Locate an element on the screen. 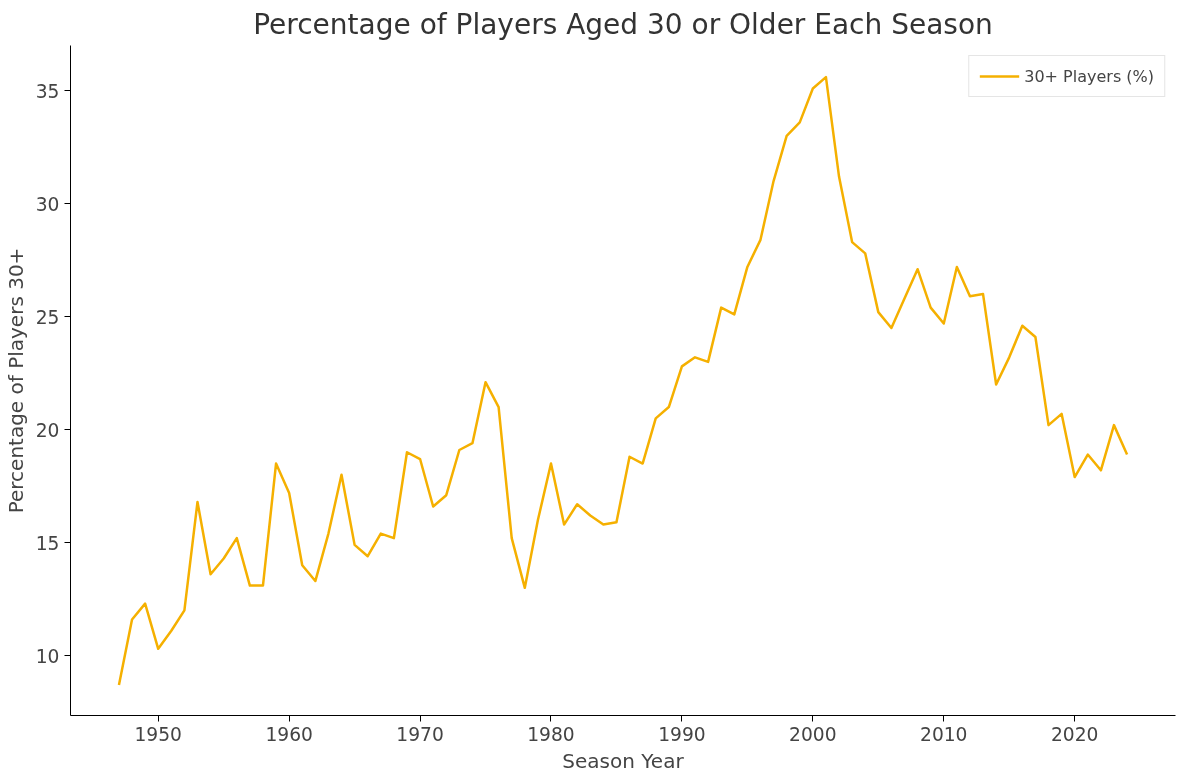  legend-label: 30+ Players (%) is located at coordinates (1089, 76).